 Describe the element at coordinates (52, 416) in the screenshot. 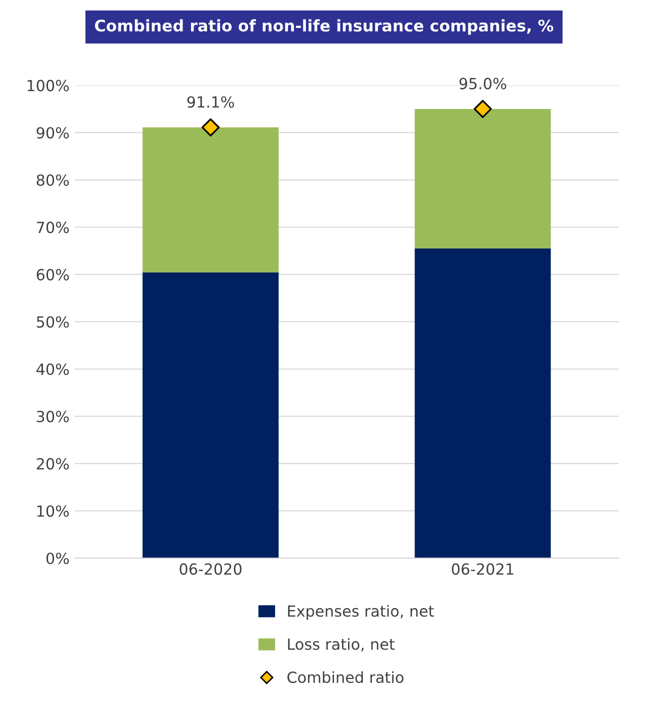

I see `y-tick-label: 30%` at that location.